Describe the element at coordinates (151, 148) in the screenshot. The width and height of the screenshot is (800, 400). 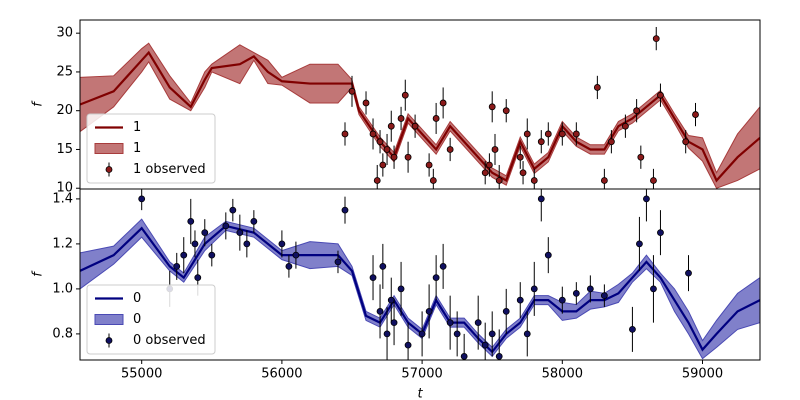
I see `legend-box` at that location.